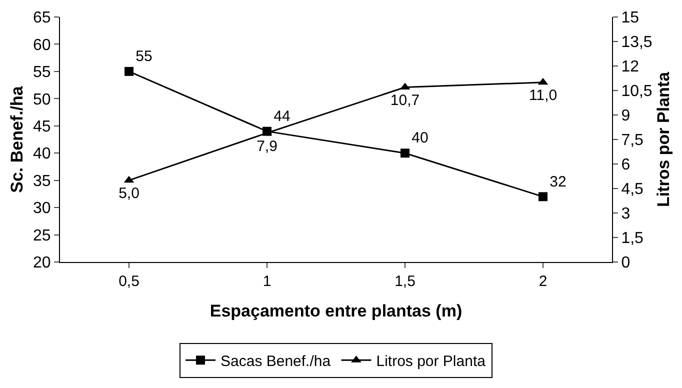  What do you see at coordinates (632, 141) in the screenshot?
I see `y2-tick-label: 7,5` at bounding box center [632, 141].